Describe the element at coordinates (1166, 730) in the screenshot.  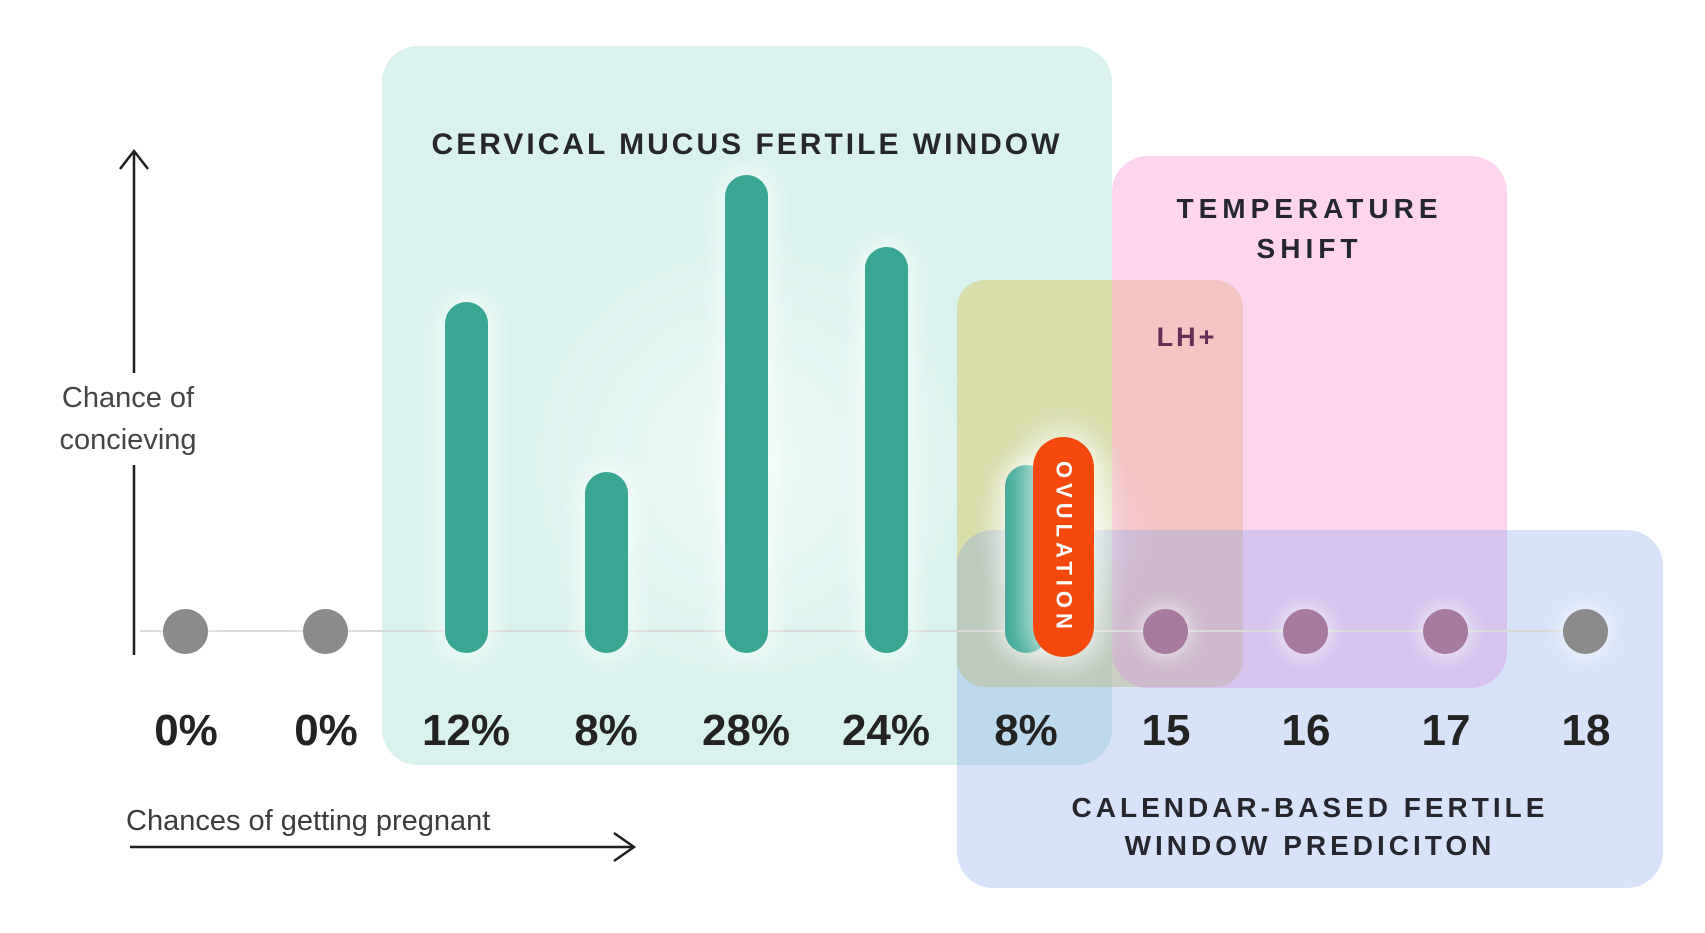
I see `column-label-7: 15` at that location.